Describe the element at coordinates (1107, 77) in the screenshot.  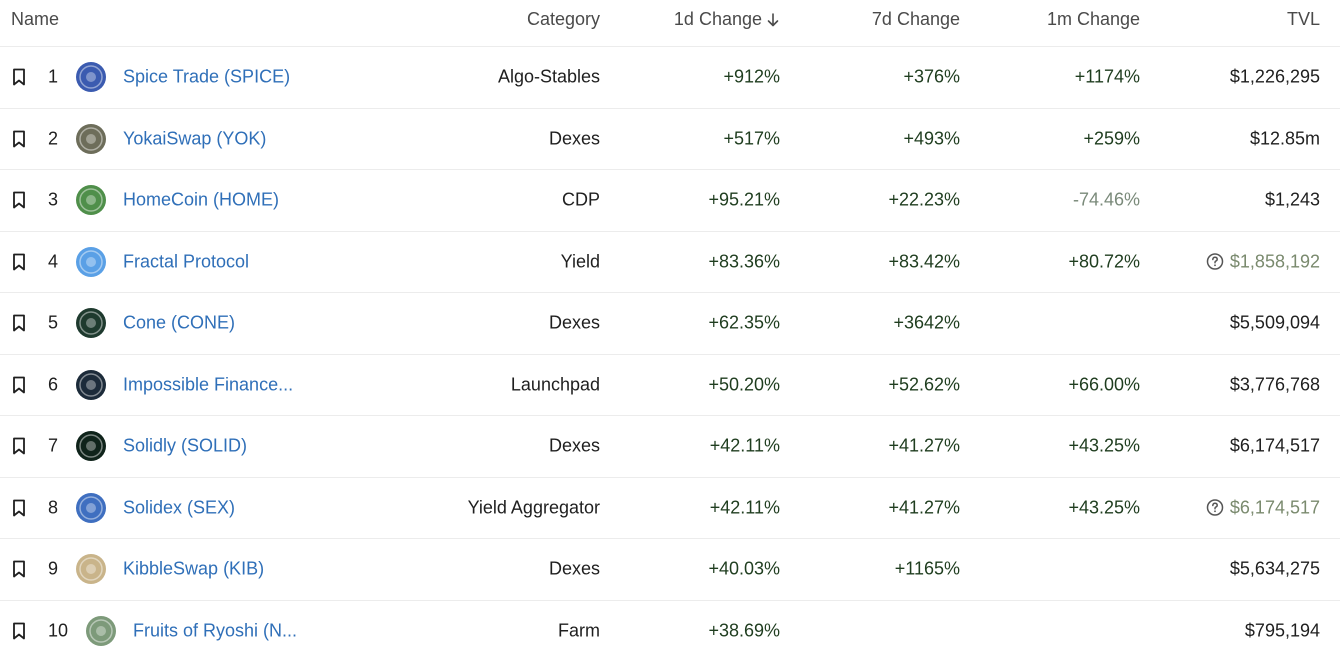
I see `change-1m-cell: +1174%` at that location.